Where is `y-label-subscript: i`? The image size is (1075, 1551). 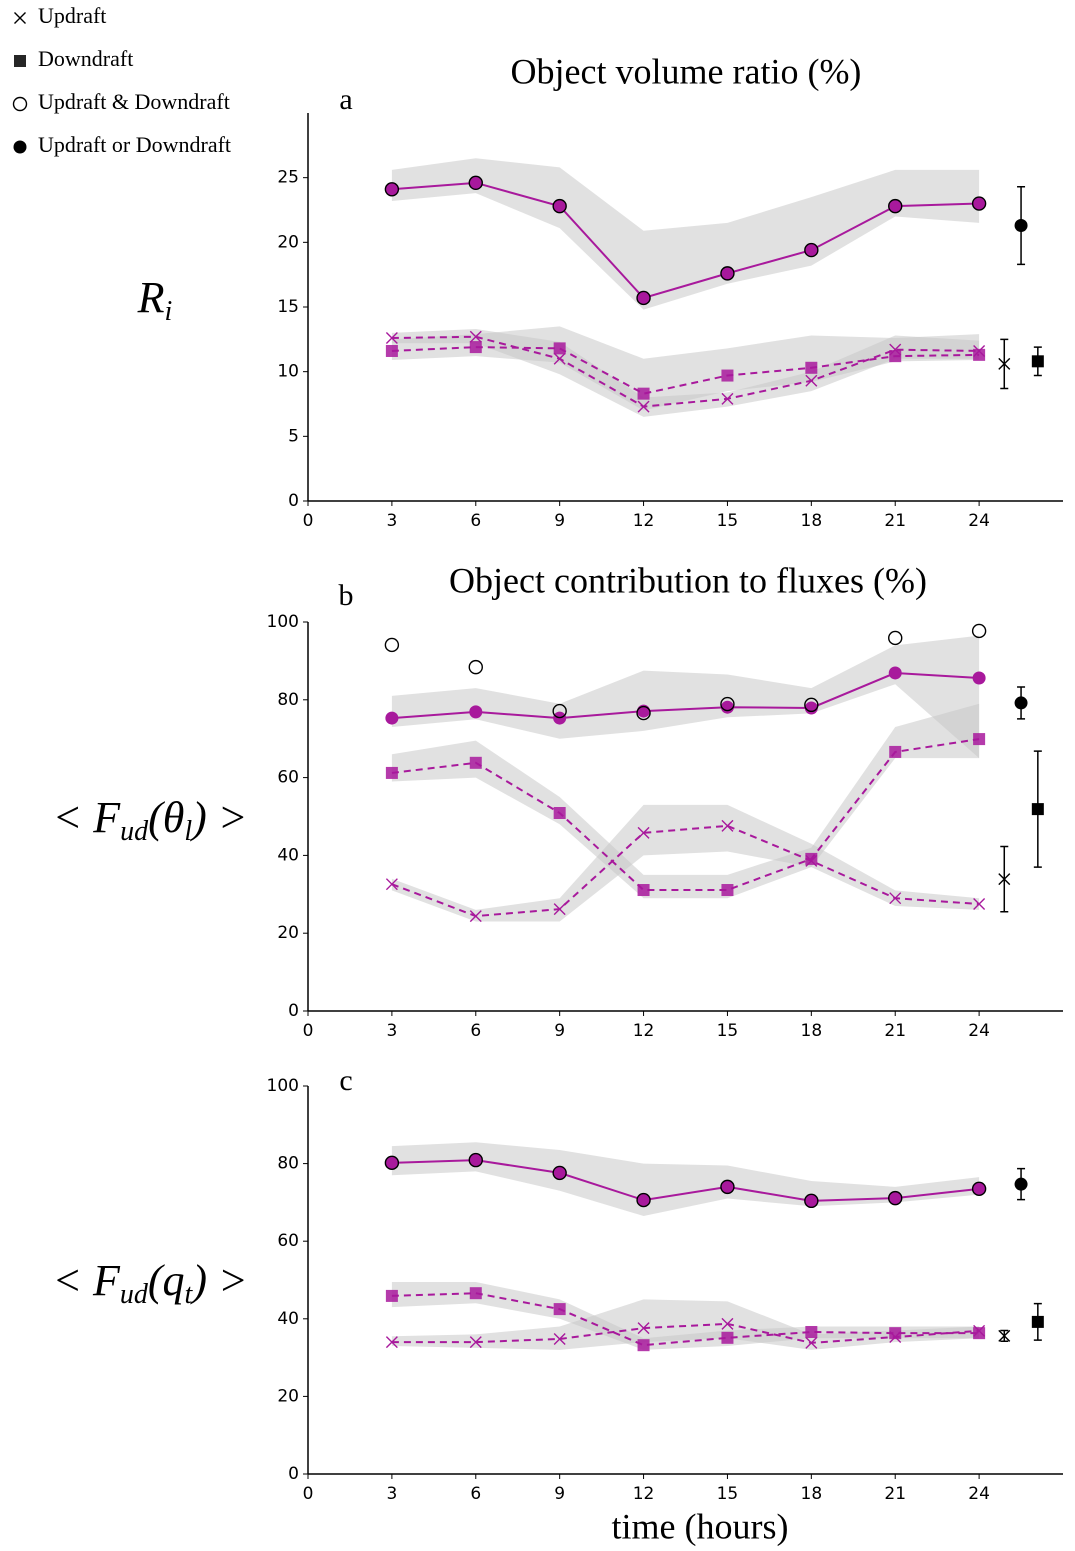
y-label-subscript: i is located at coordinates (169, 311).